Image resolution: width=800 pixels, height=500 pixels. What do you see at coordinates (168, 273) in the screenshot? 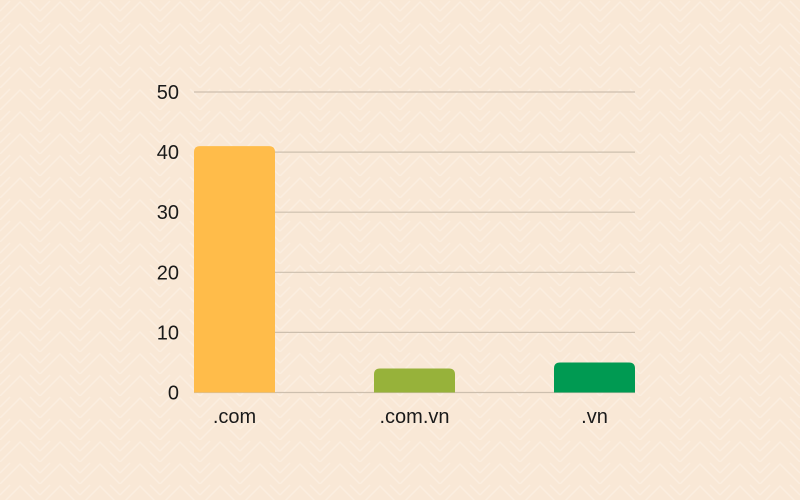
I see `y-tick-label: 20` at bounding box center [168, 273].